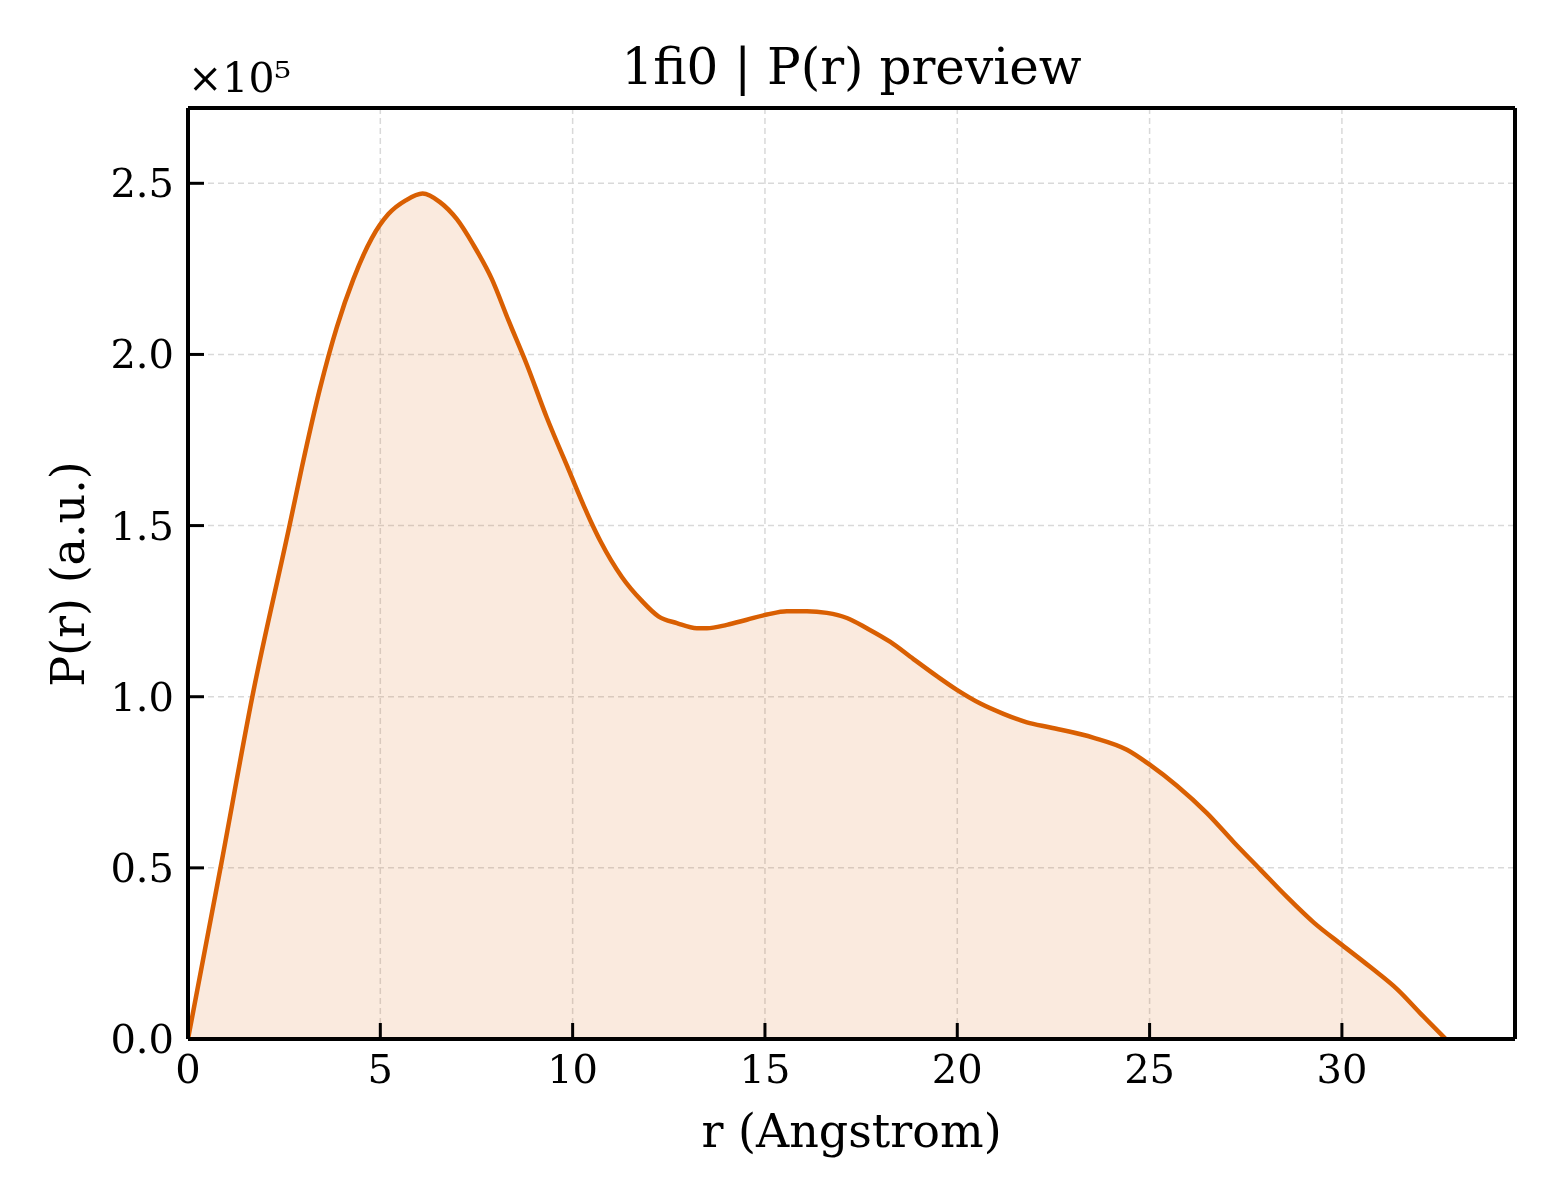  What do you see at coordinates (142, 867) in the screenshot?
I see `y-tick-label: 0.5` at bounding box center [142, 867].